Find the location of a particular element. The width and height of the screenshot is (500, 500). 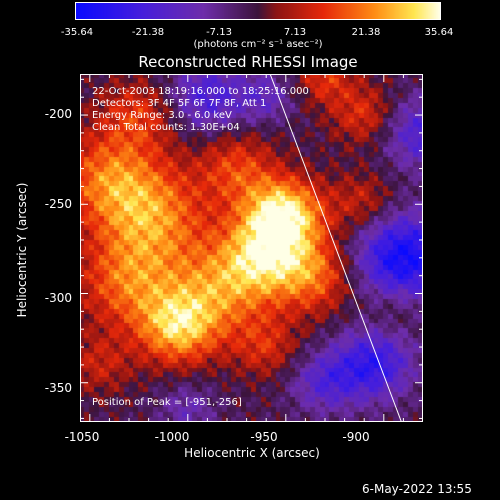

annotation-peak-position: Position of Peak = [-951,-256] is located at coordinates (167, 402).